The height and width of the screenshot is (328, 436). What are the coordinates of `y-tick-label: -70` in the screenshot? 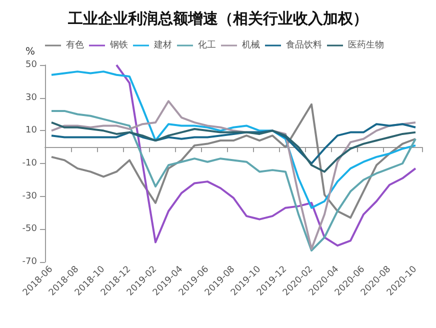 It's located at (30, 262).